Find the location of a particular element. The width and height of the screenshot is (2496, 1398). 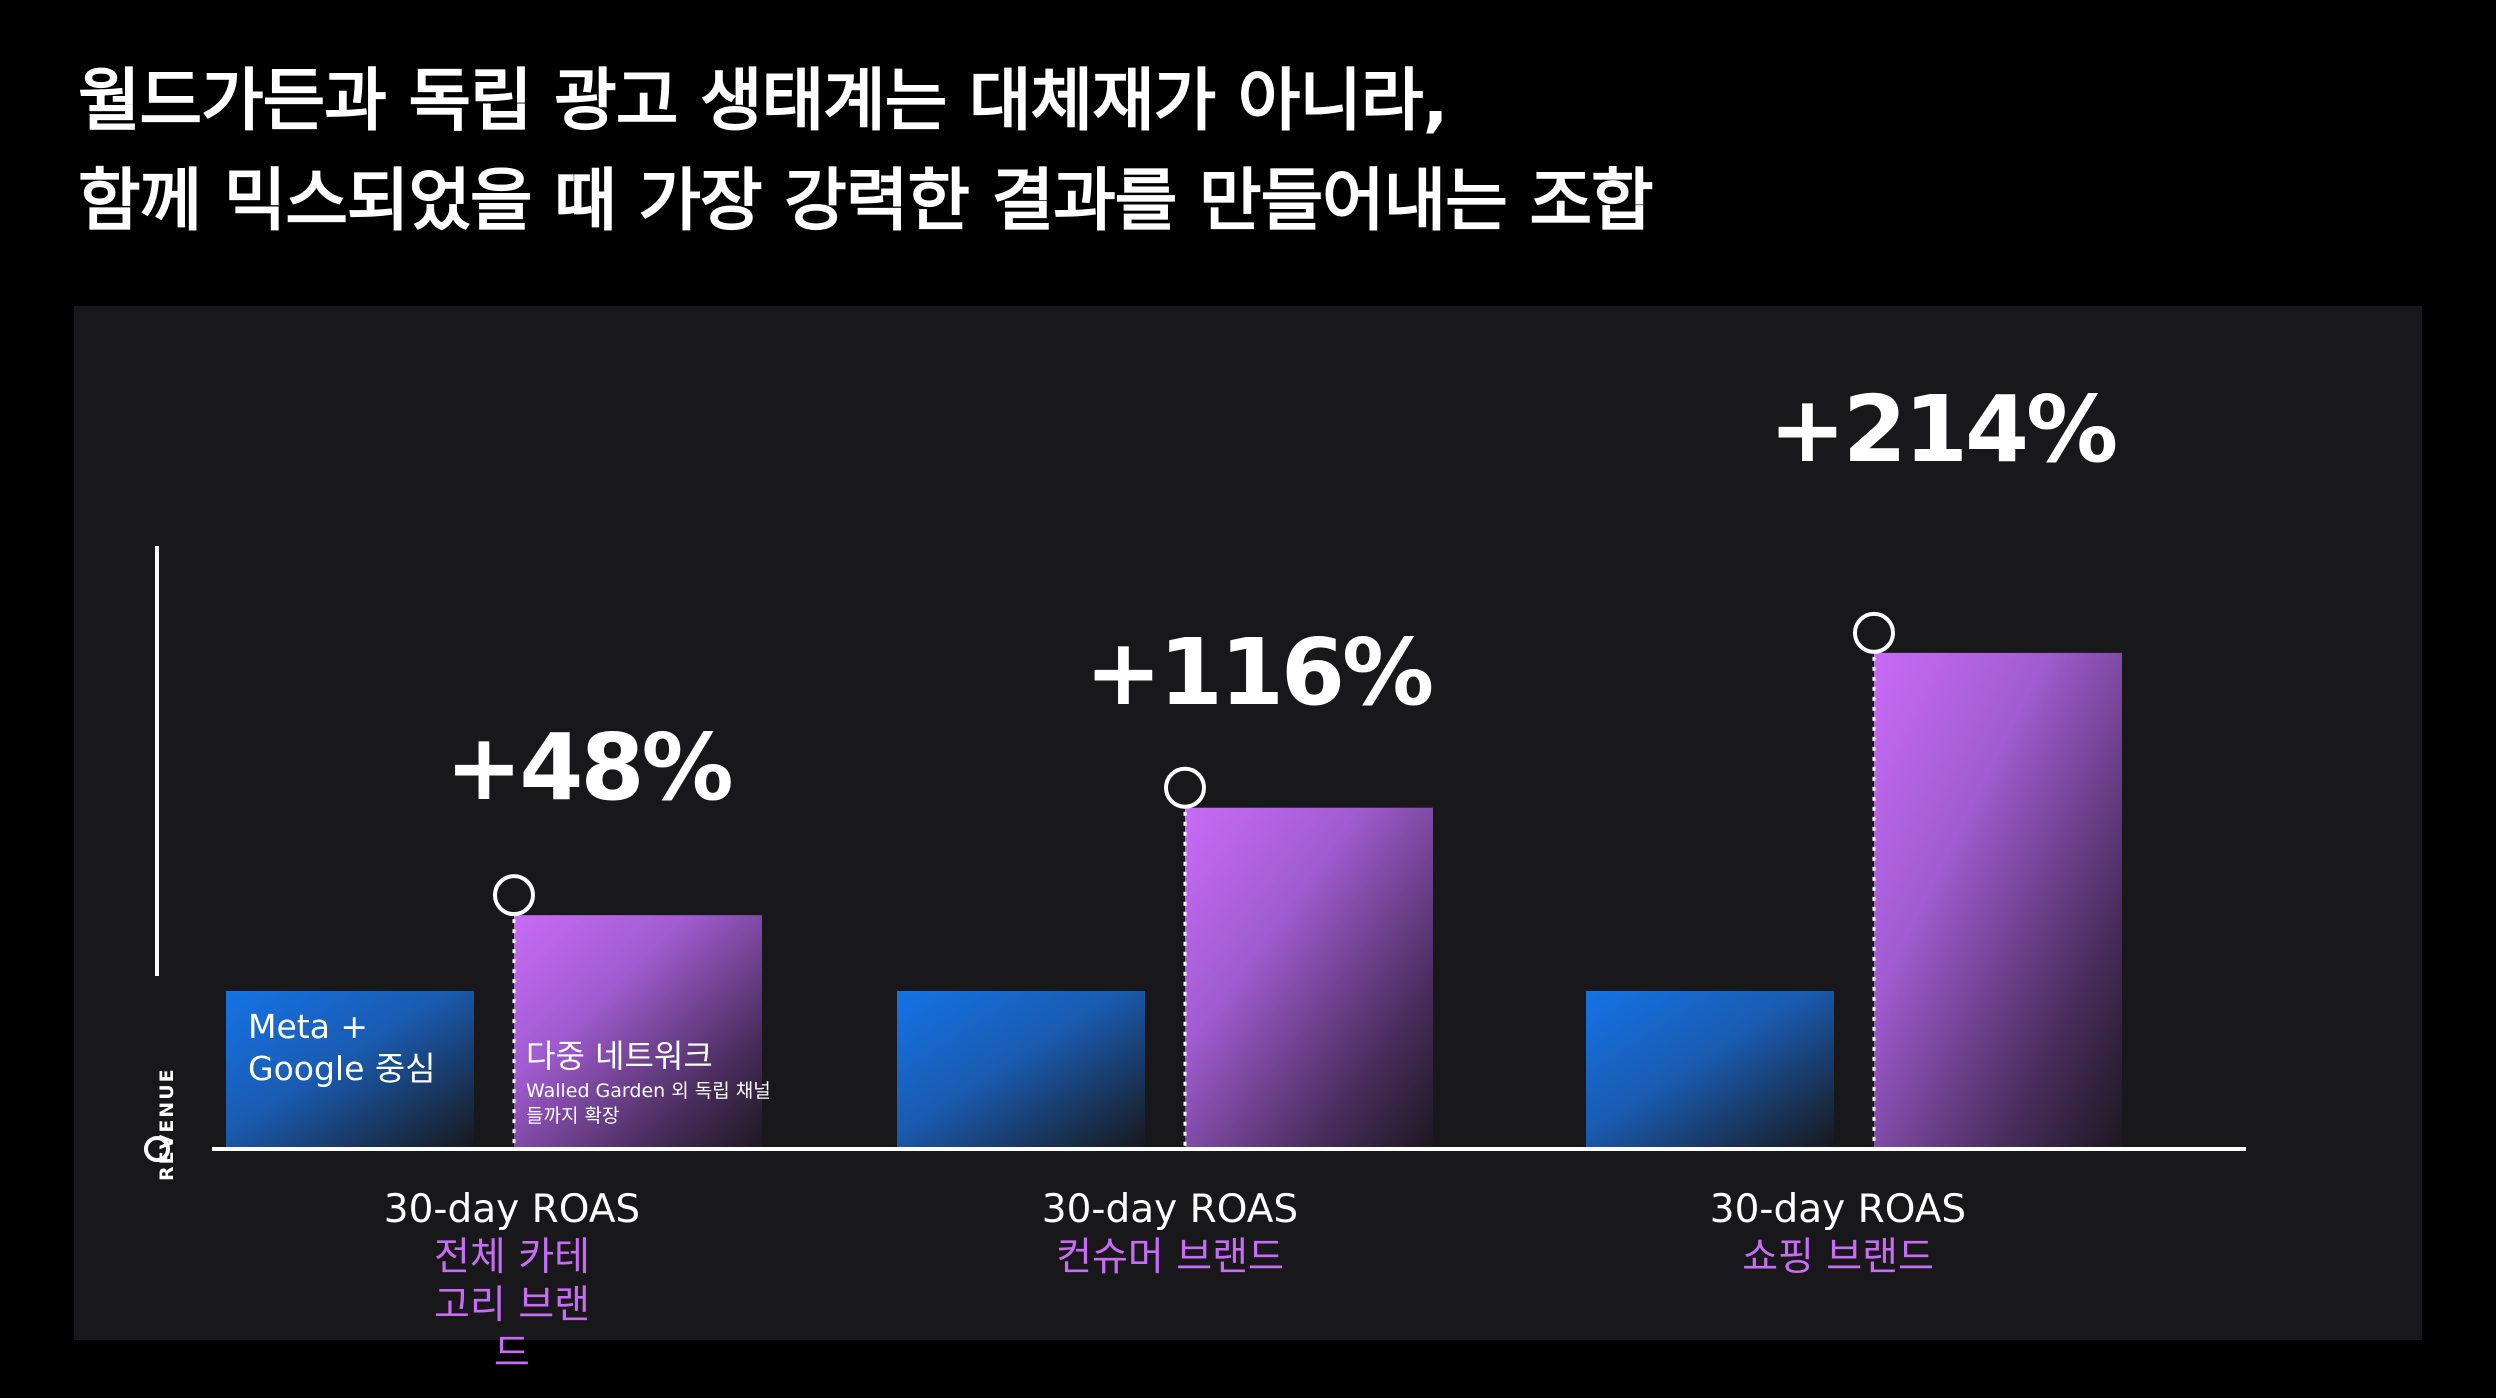

x-category-1-segment: 전체 카테고리 브랜드 is located at coordinates (512, 1305).